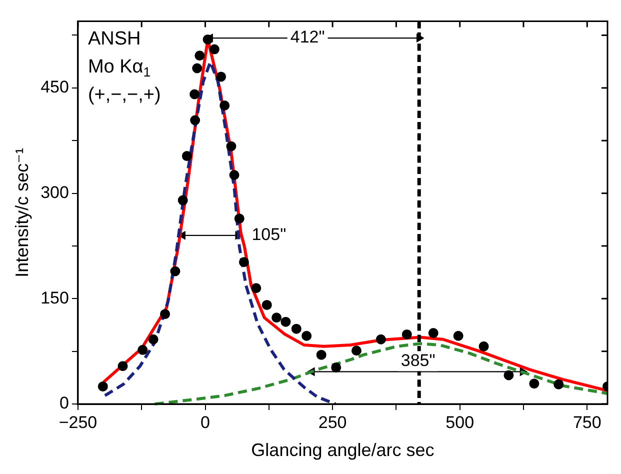  Describe the element at coordinates (205, 422) in the screenshot. I see `x-tick-label: 0` at that location.